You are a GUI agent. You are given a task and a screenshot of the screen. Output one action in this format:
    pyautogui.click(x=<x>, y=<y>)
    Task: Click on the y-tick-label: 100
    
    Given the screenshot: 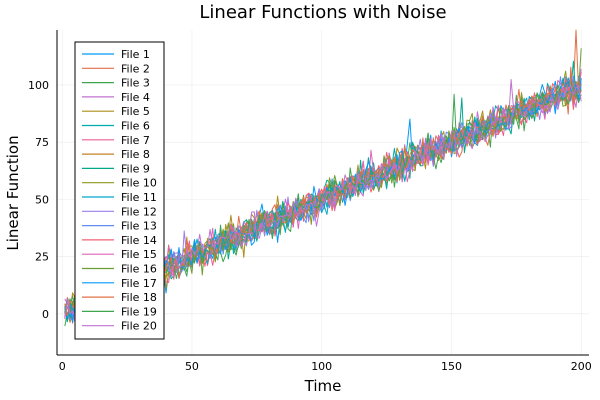 What is the action you would take?
    pyautogui.click(x=38, y=85)
    